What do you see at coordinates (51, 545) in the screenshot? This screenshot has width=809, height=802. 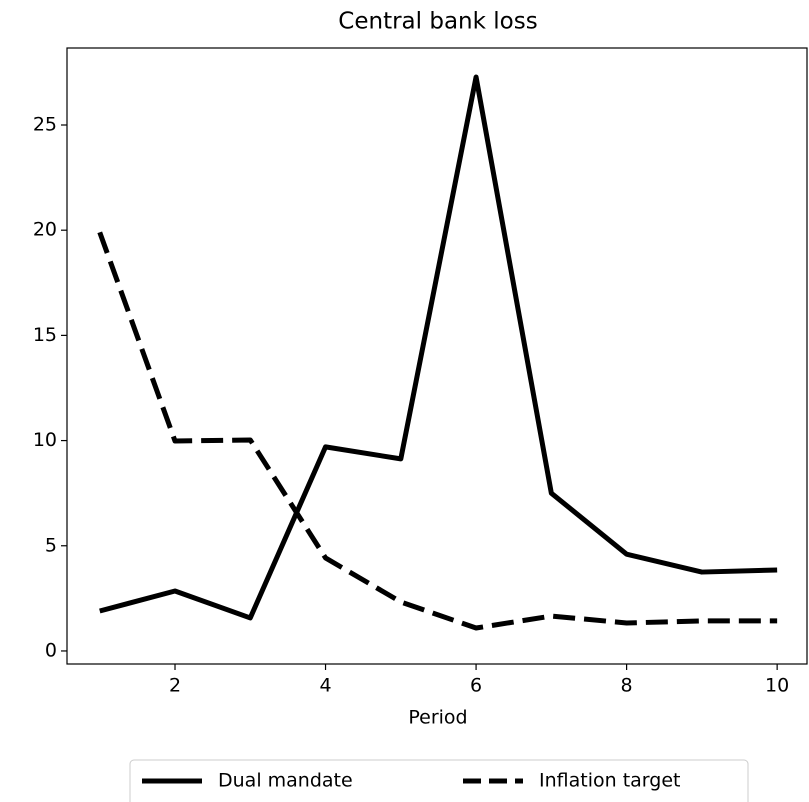 I see `y-tick-label: 5` at bounding box center [51, 545].